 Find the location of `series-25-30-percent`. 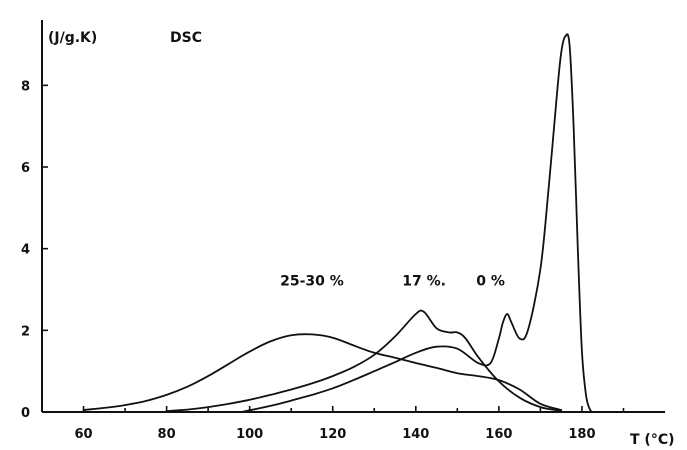

series-25-30-percent is located at coordinates (322, 372).